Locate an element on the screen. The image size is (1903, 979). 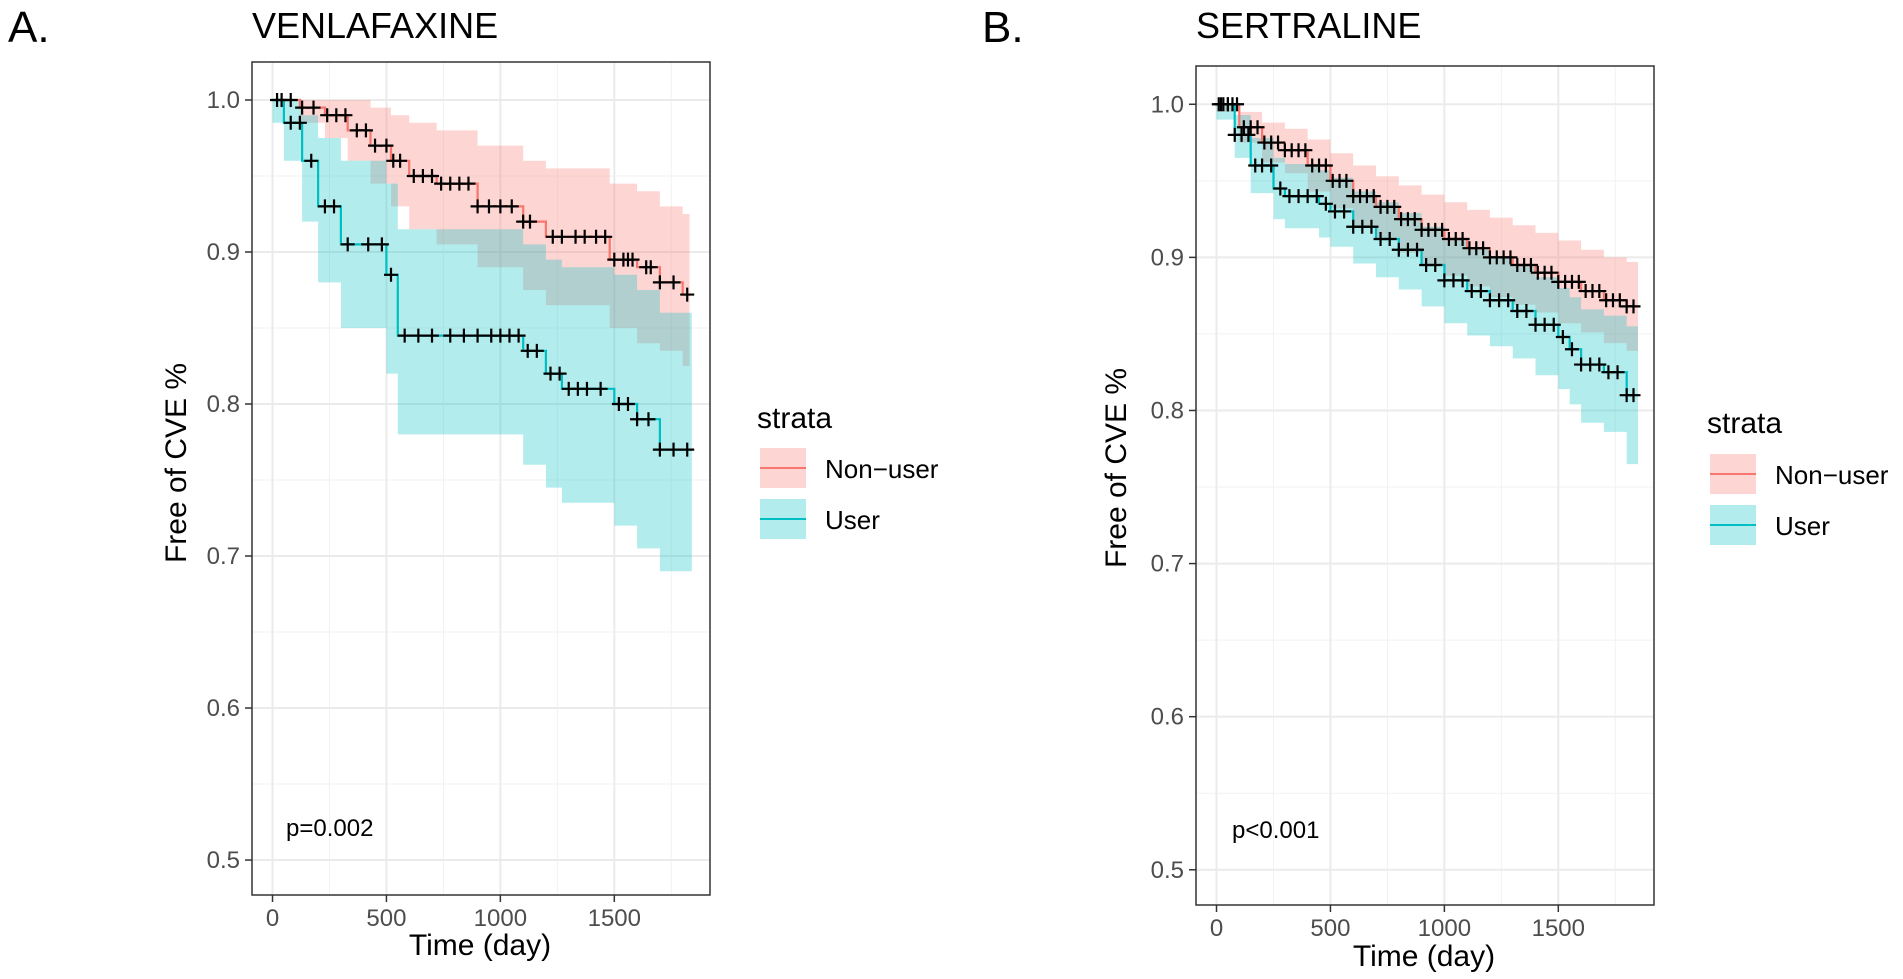
x-tick-label: 0 is located at coordinates (272, 918).